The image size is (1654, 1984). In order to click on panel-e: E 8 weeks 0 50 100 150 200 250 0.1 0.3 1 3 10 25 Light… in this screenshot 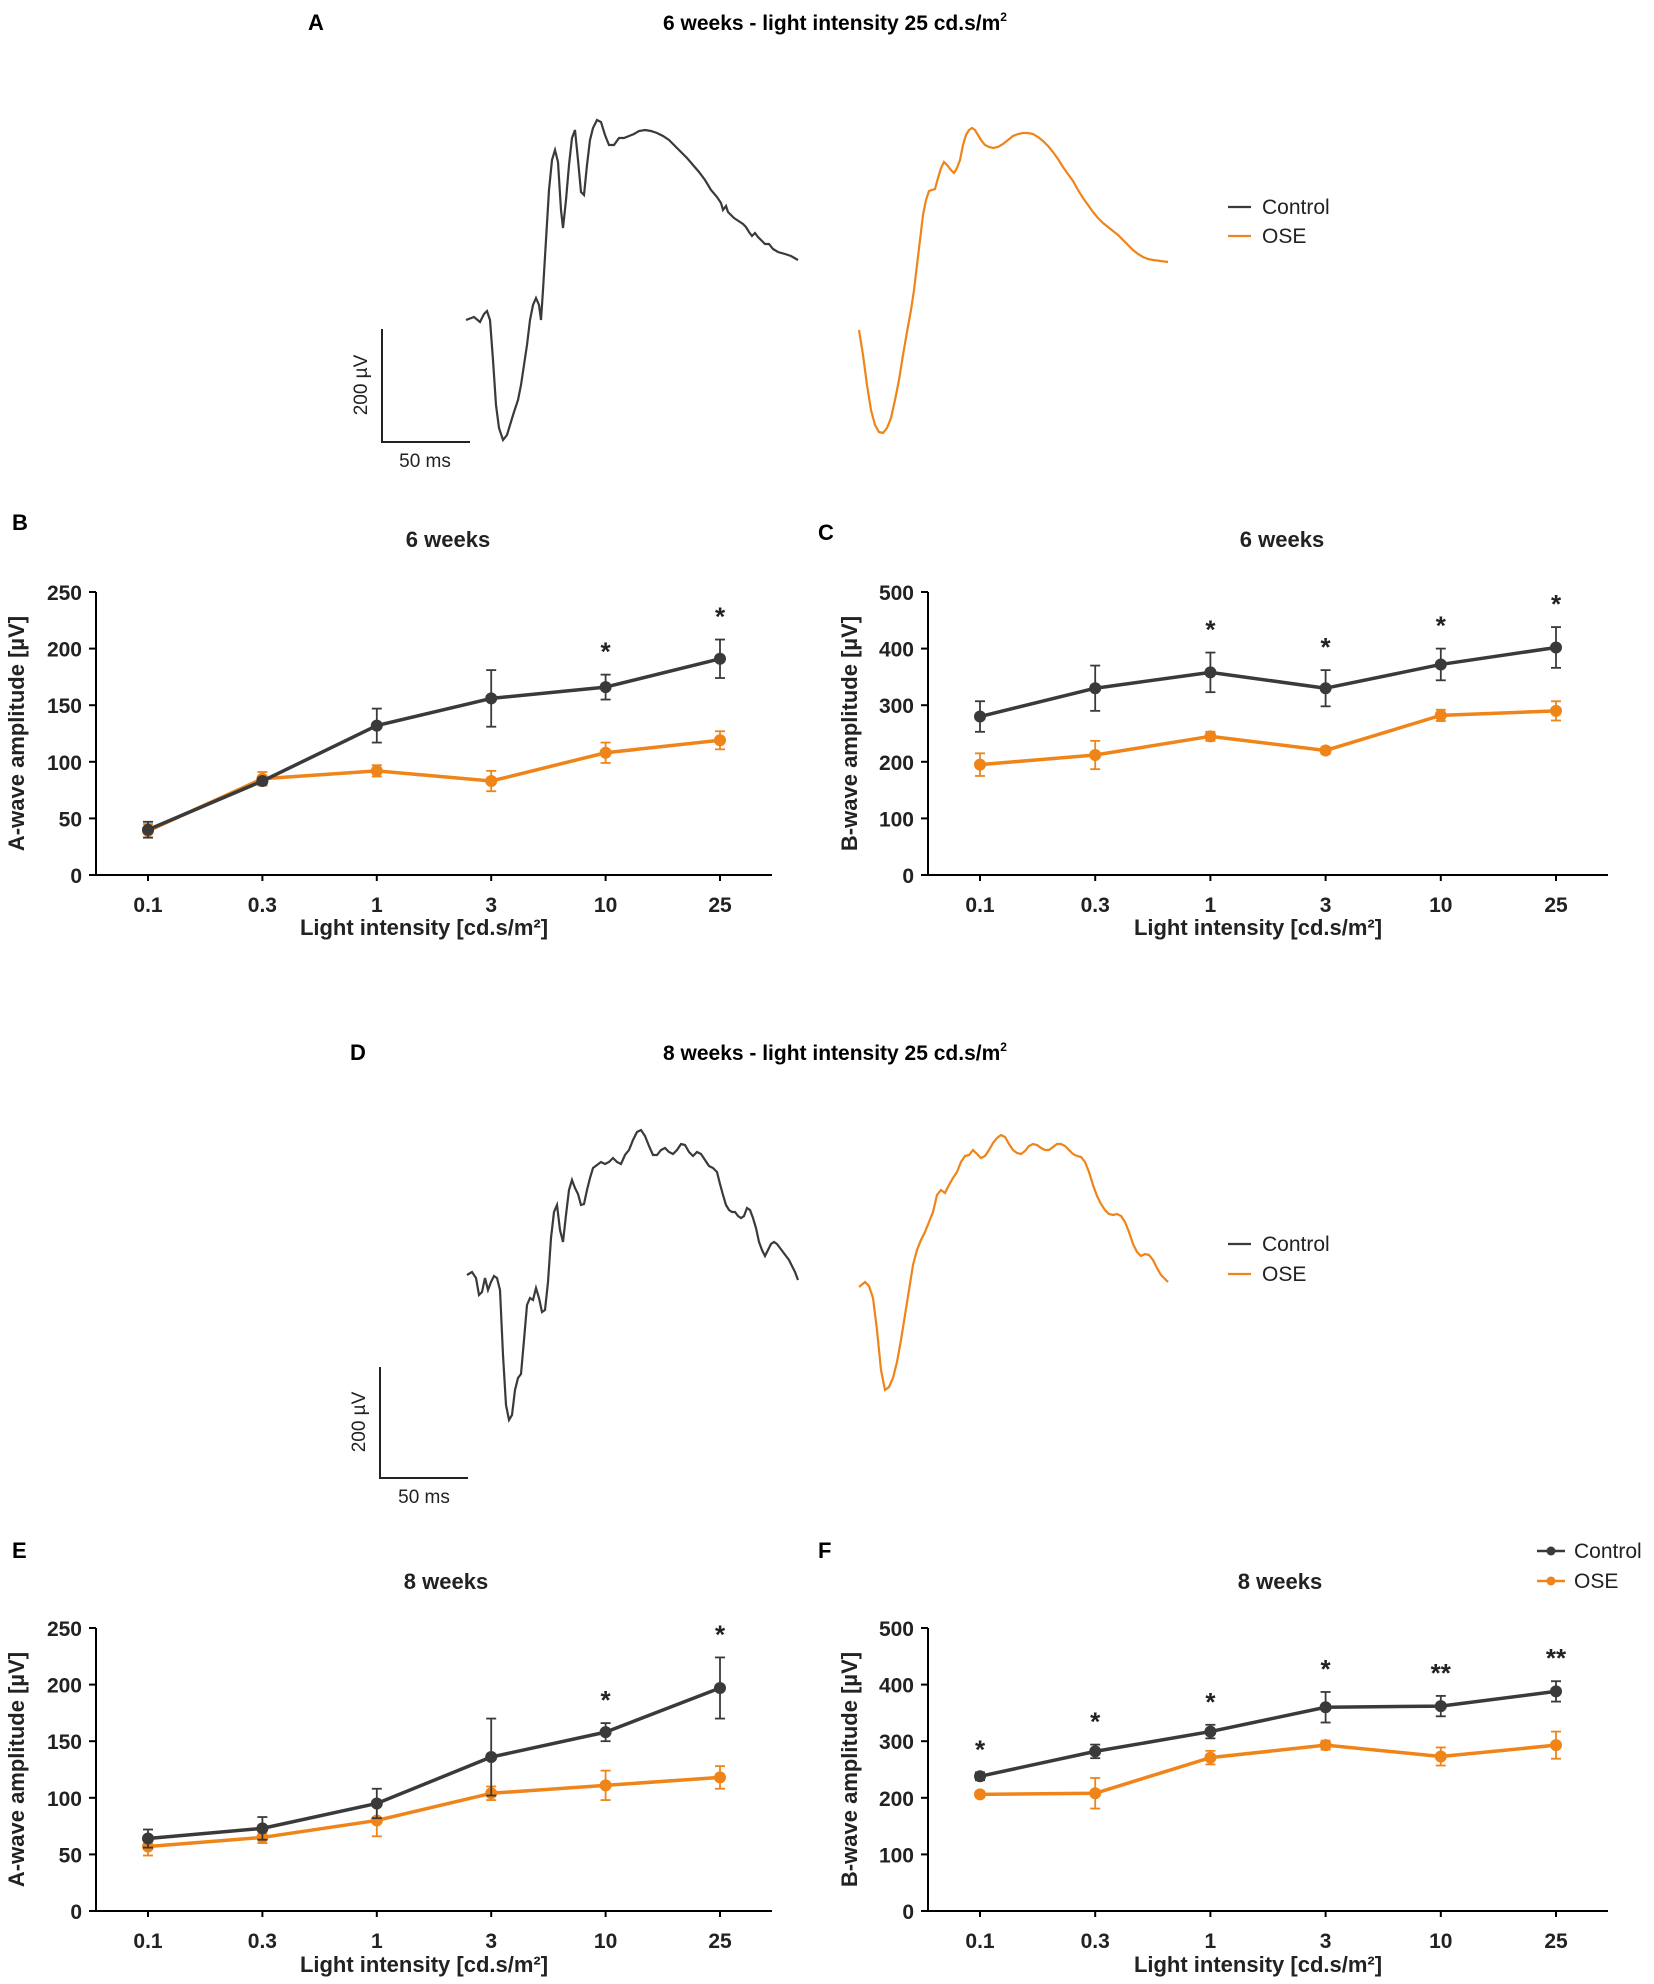, I will do `click(388, 1757)`.